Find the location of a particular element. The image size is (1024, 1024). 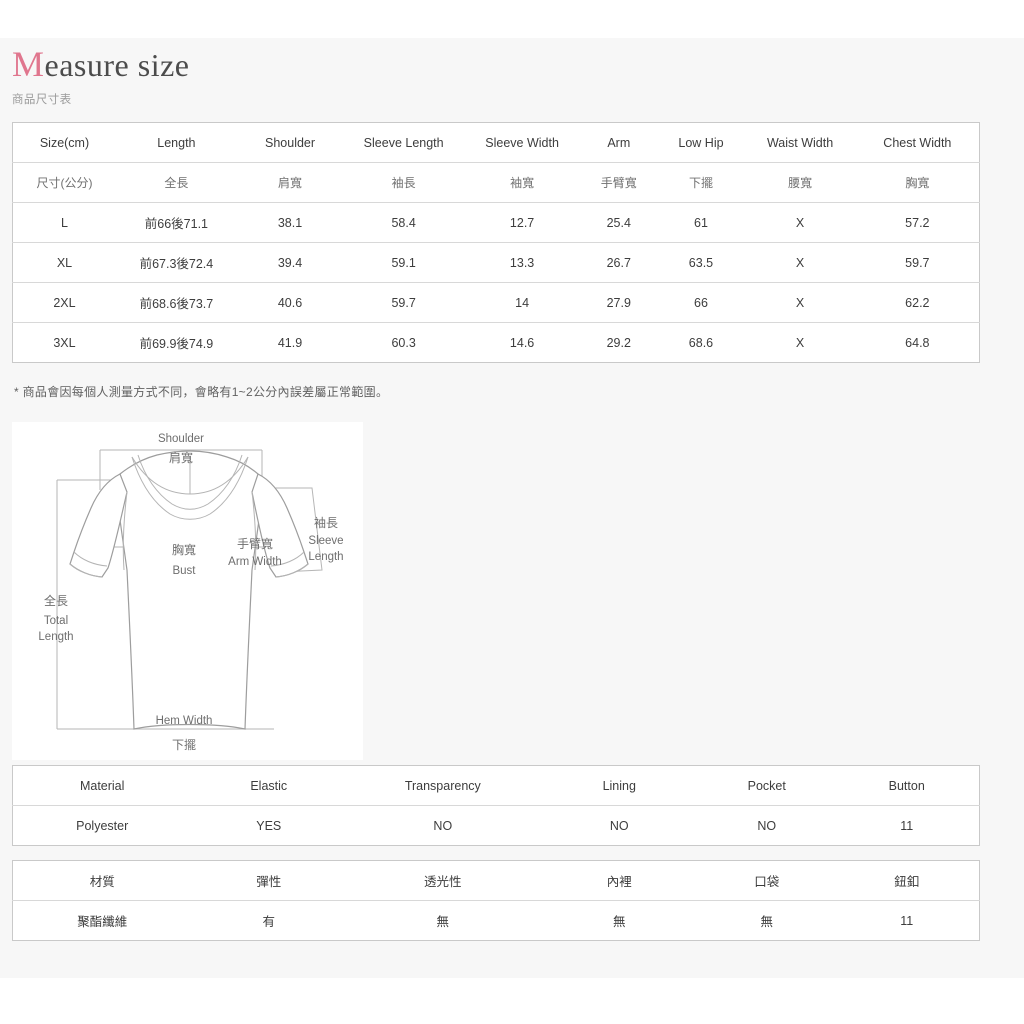

cell-arm: 27.9 is located at coordinates (619, 302).